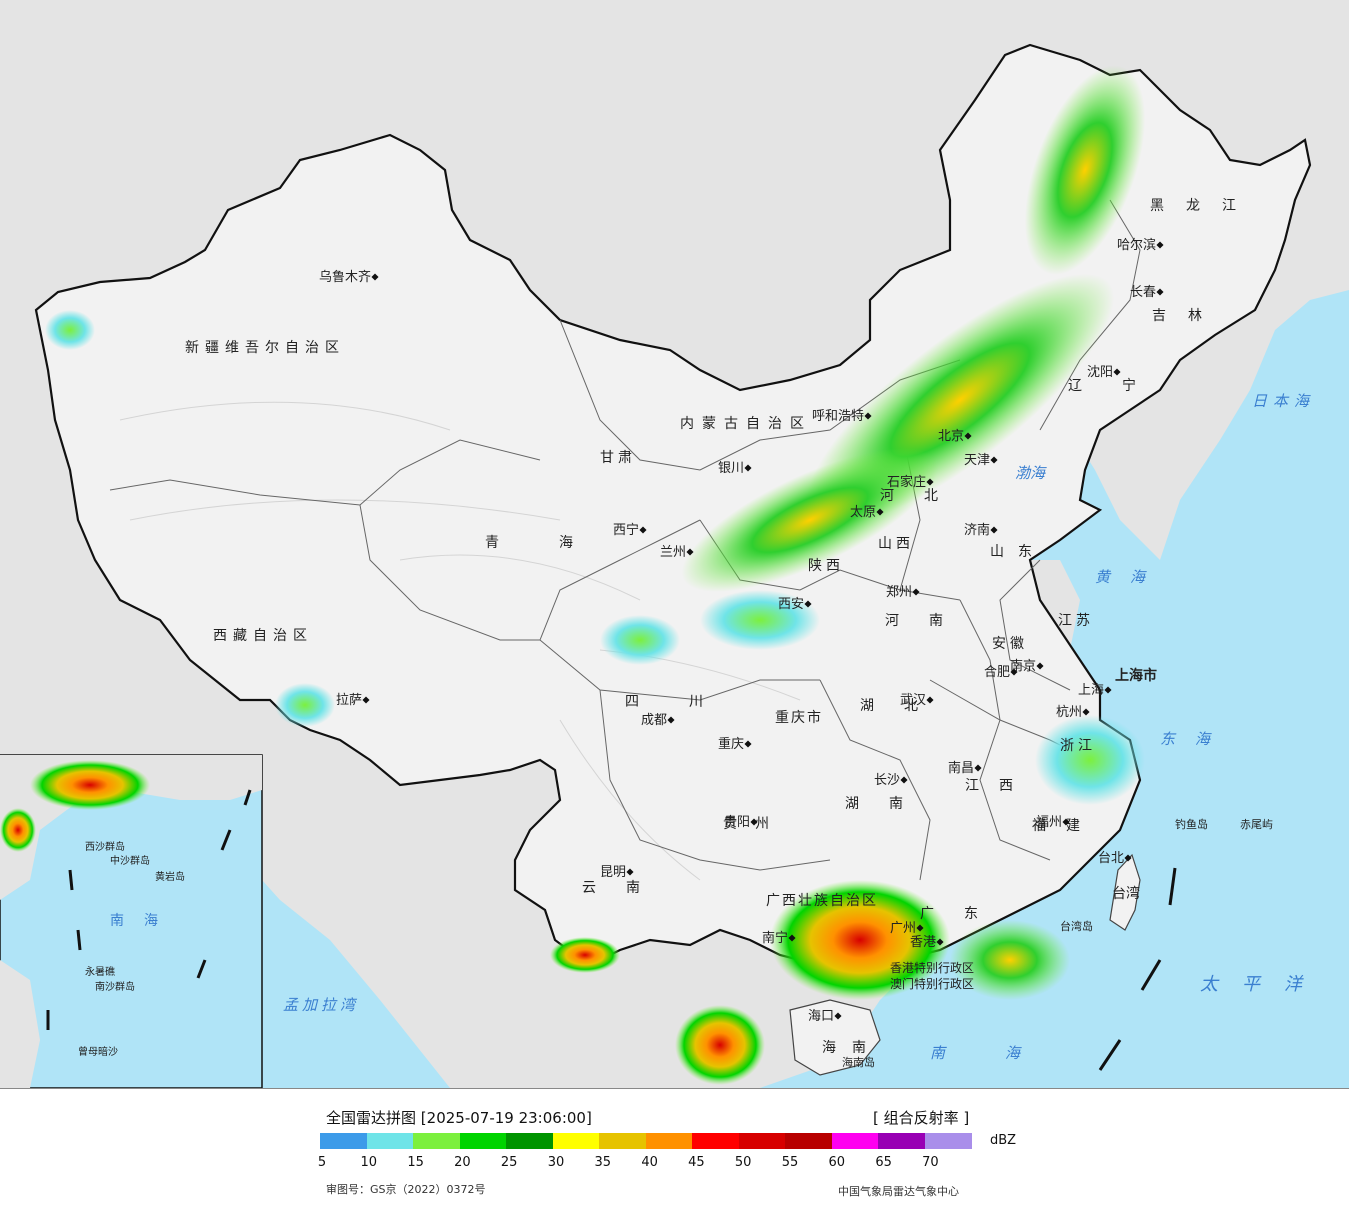  I want to click on city-label: 福州, so click(1049, 821).